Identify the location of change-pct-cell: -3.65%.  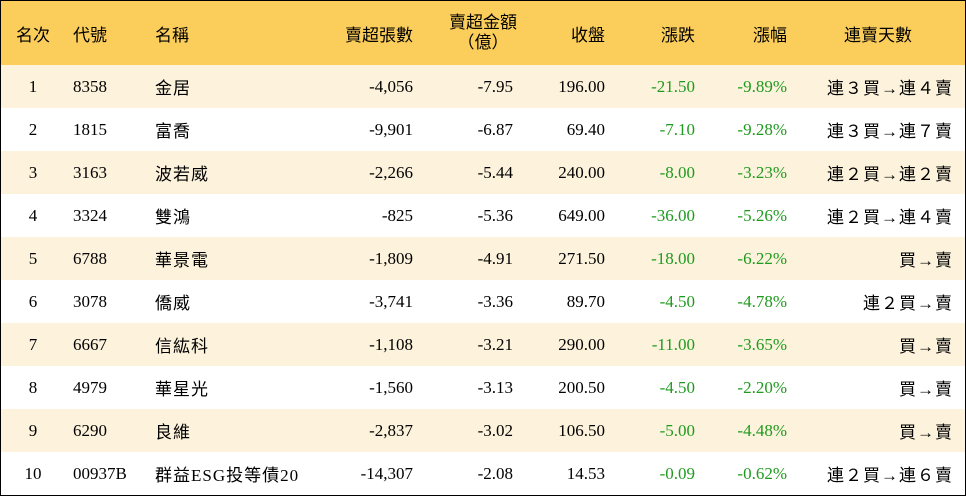
(762, 344).